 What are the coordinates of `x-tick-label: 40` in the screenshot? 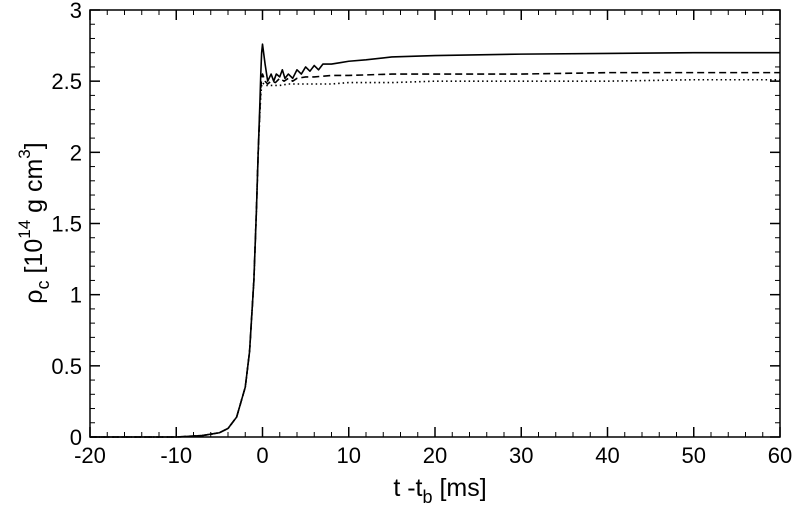 It's located at (607, 455).